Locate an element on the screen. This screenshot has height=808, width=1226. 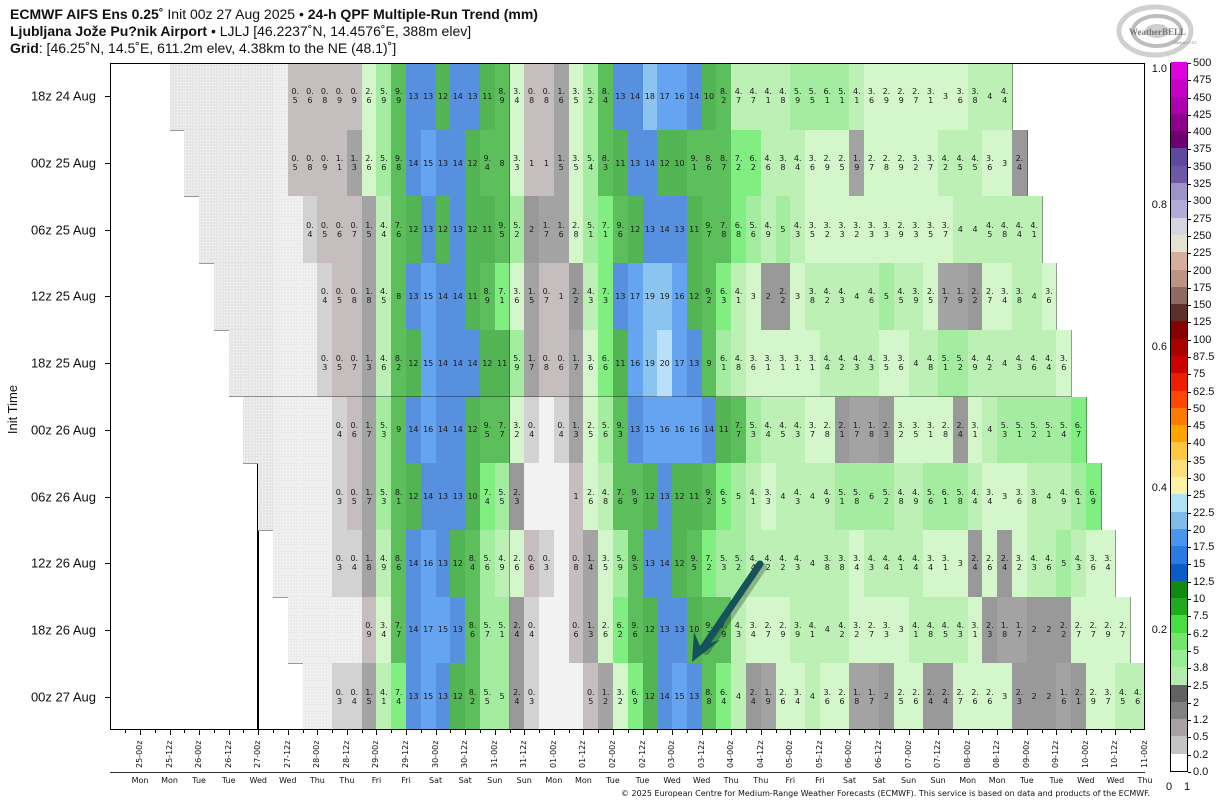
colorbar-label: 250 is located at coordinates (1202, 235).